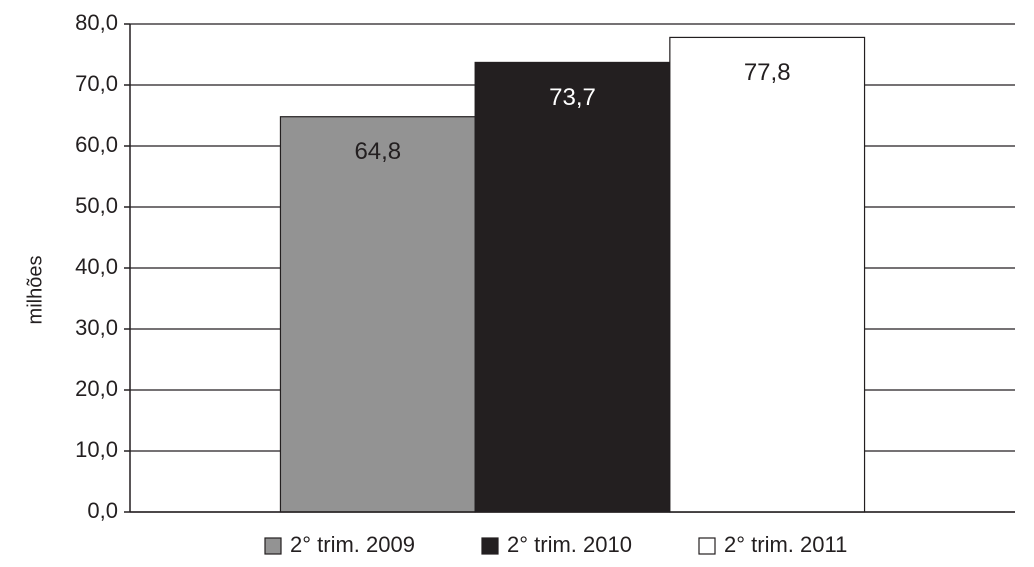 This screenshot has width=1034, height=567. Describe the element at coordinates (377, 151) in the screenshot. I see `data-label: 64,8` at that location.